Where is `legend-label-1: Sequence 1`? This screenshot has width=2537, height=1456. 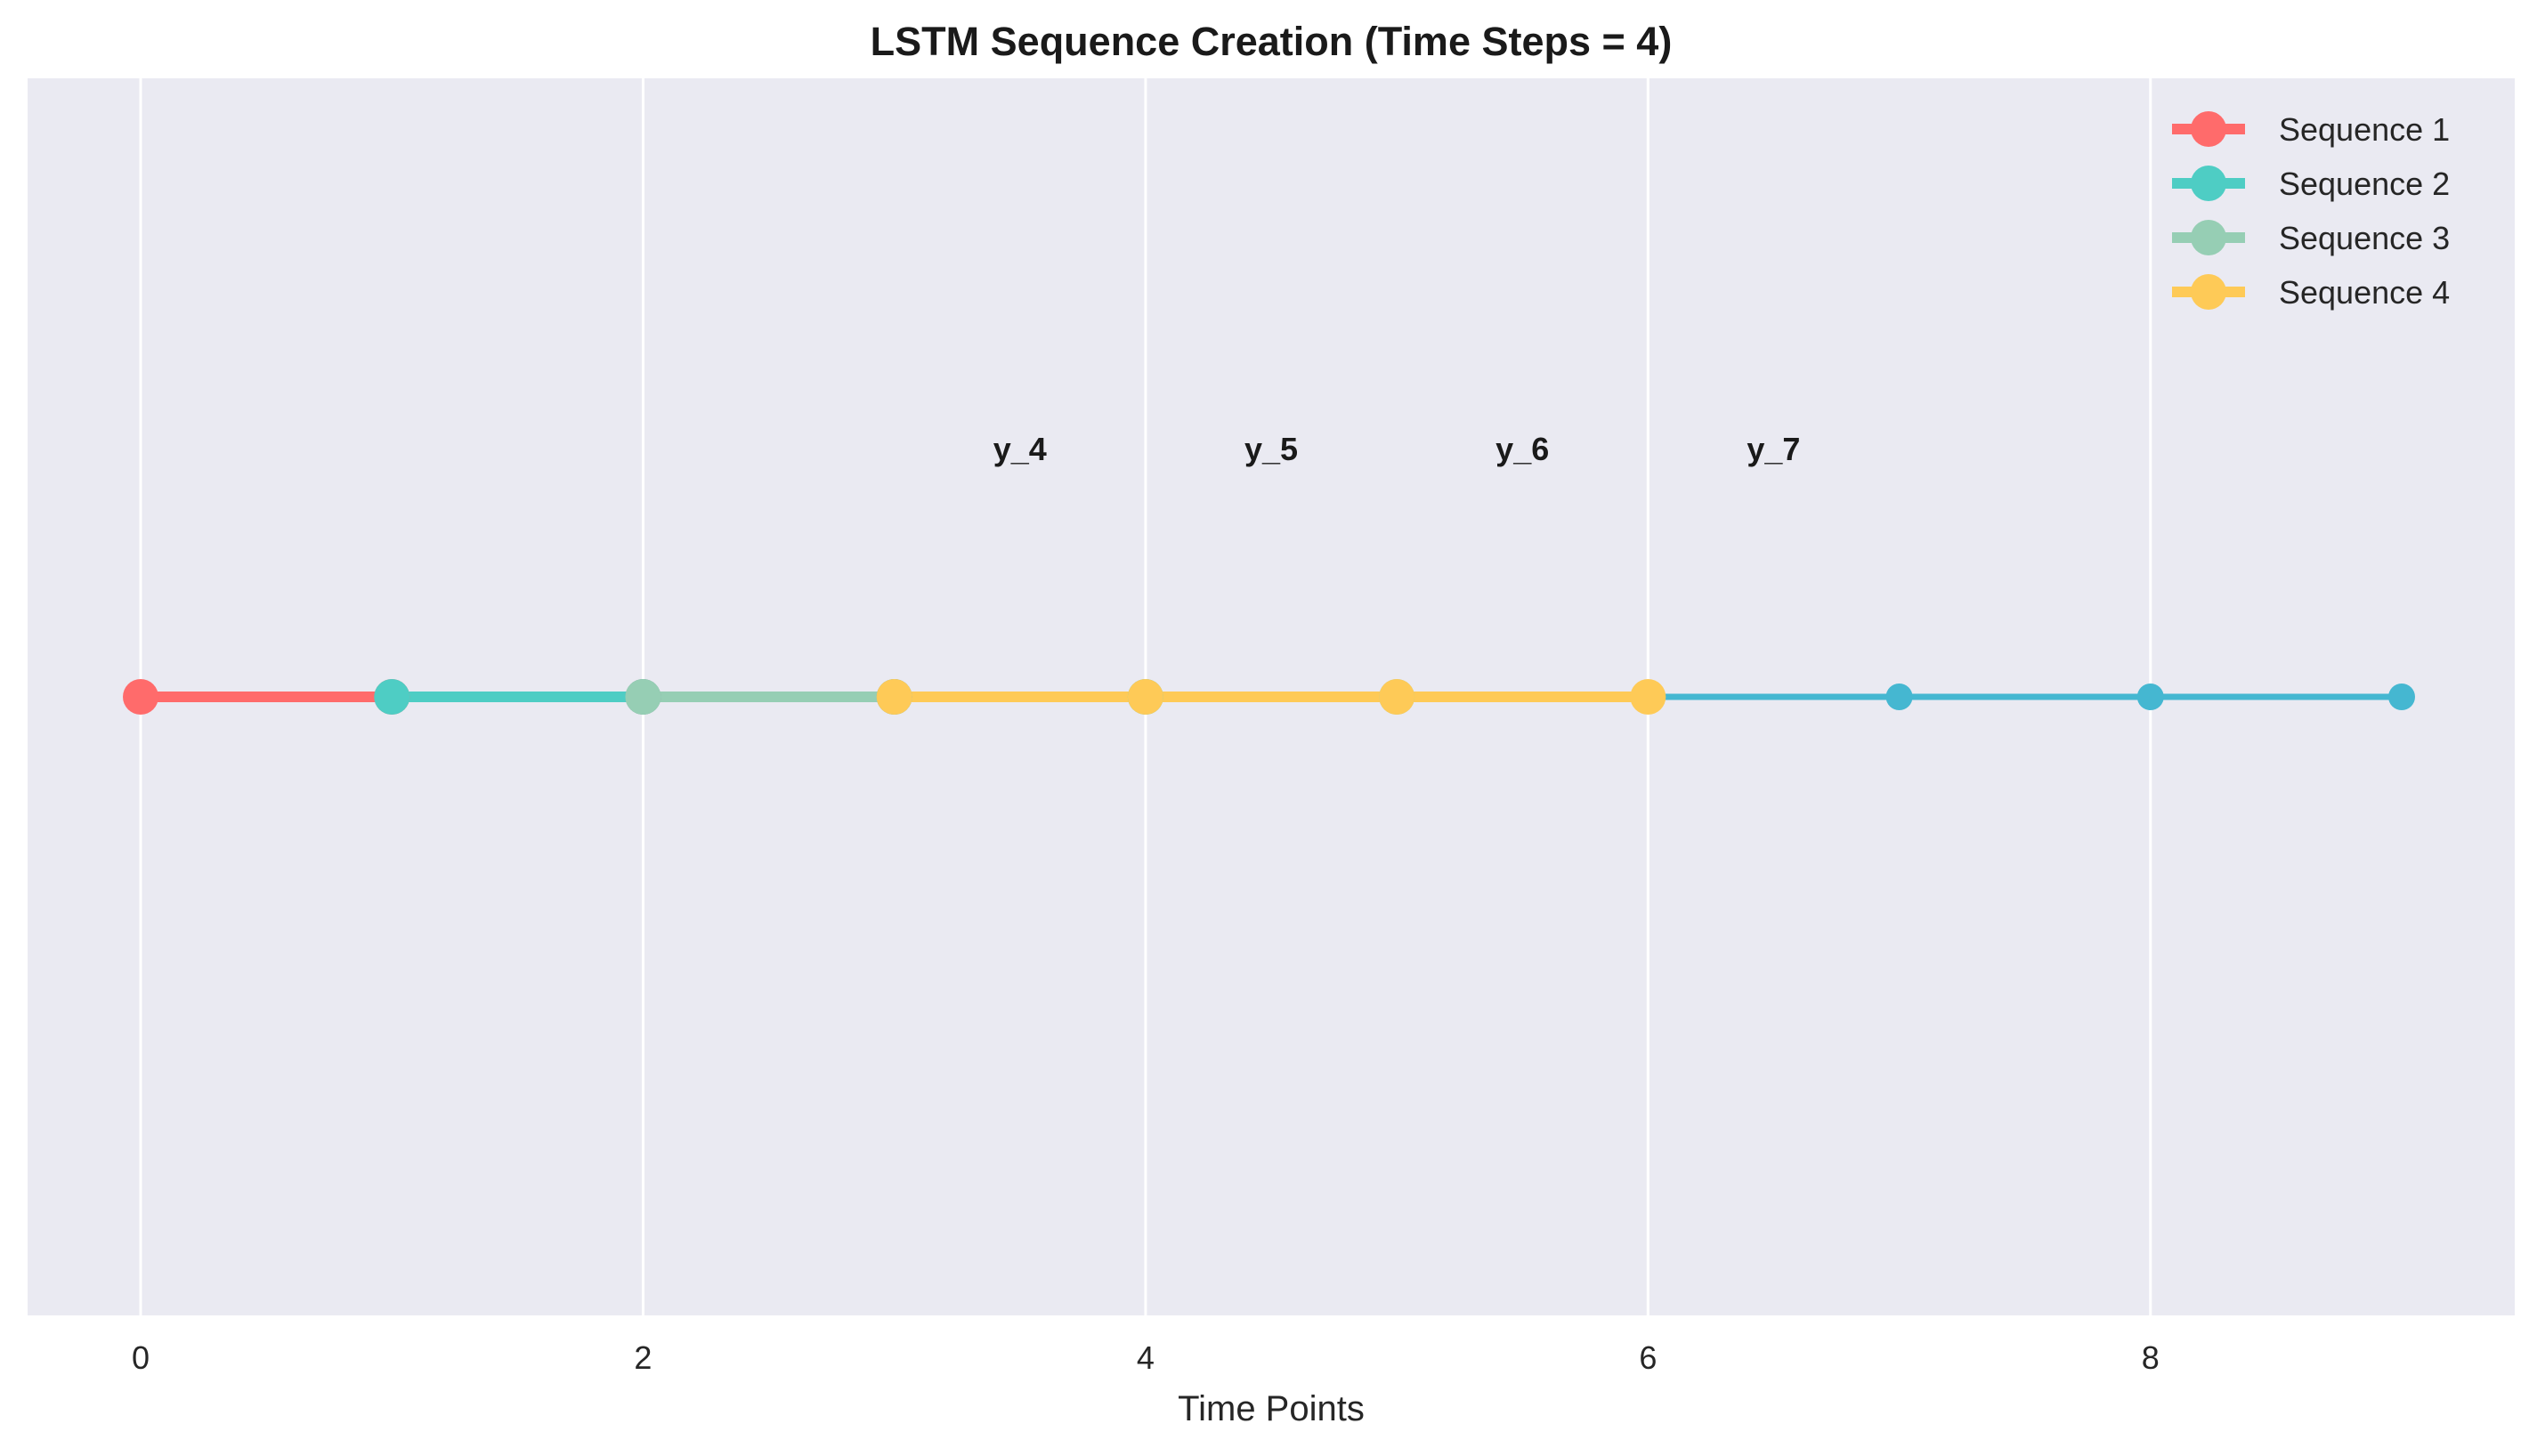
legend-label-1: Sequence 1 is located at coordinates (2364, 129).